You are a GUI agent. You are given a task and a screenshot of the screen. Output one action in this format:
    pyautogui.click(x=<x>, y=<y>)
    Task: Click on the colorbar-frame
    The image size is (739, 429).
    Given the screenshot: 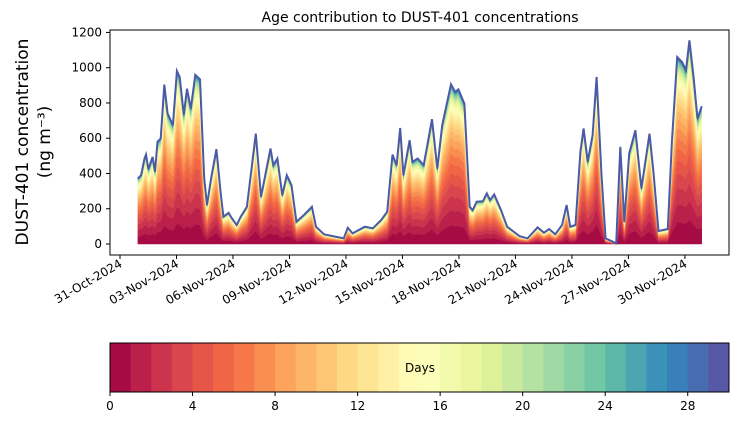 What is the action you would take?
    pyautogui.click(x=419, y=367)
    